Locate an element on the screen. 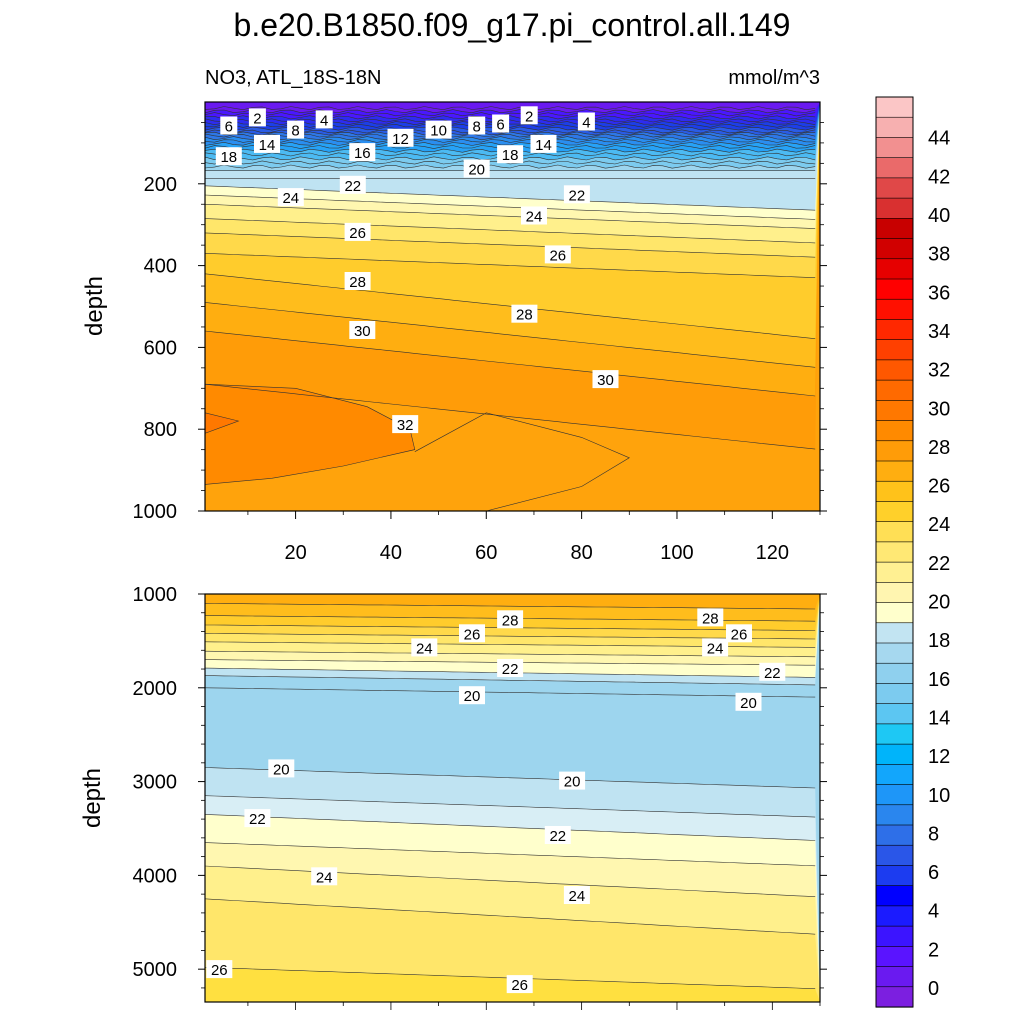  upper-contour-label: 28 is located at coordinates (524, 315).